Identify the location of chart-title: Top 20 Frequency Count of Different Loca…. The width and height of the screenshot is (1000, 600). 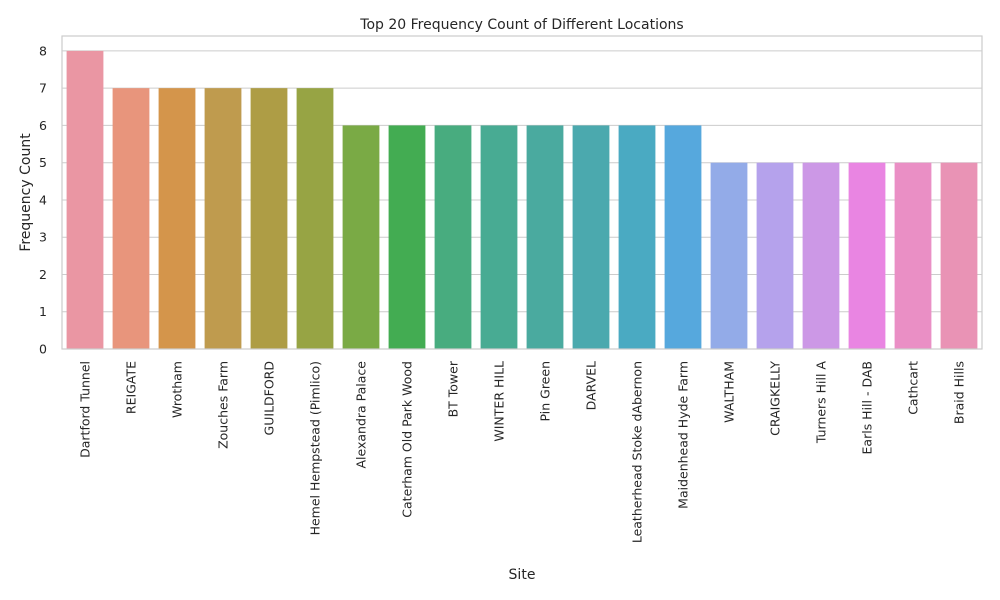
(521, 25).